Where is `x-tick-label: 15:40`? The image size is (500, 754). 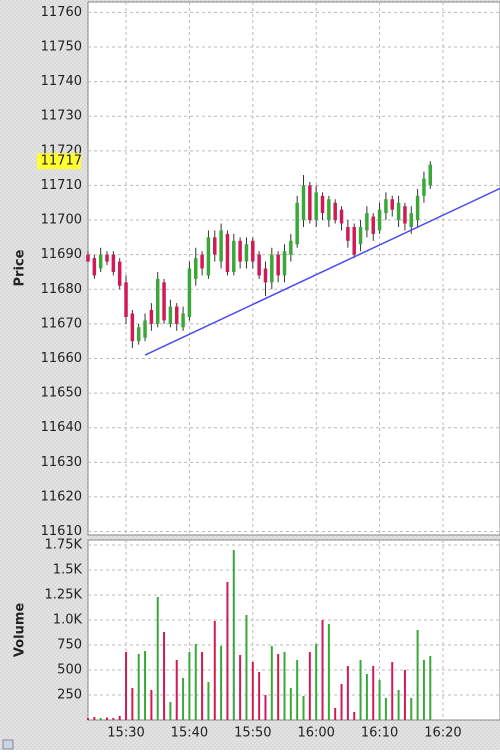
x-tick-label: 15:40 is located at coordinates (189, 733).